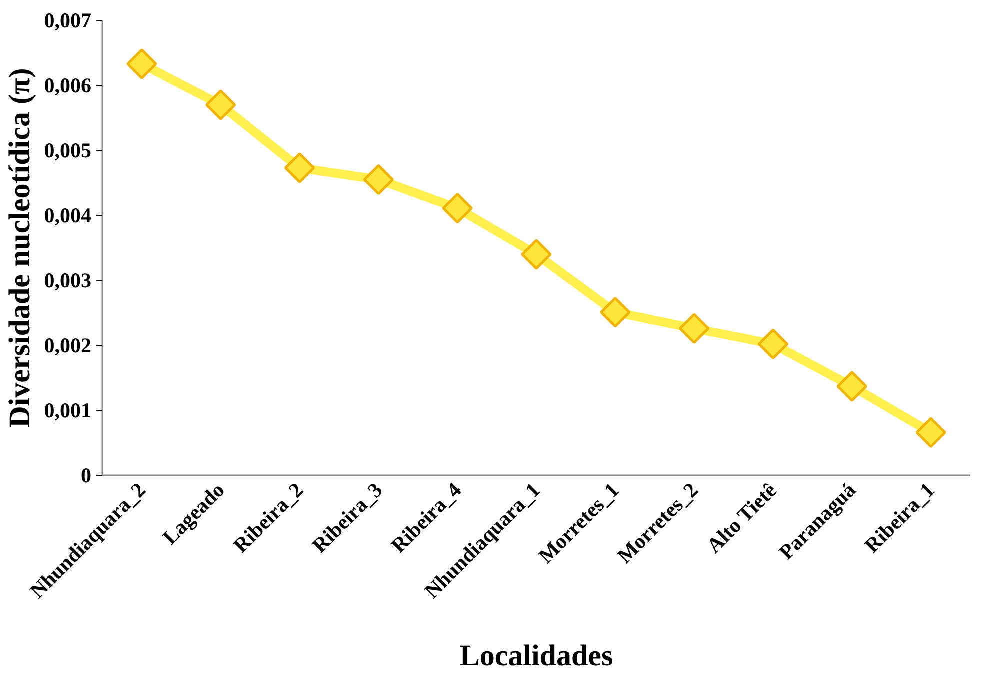  What do you see at coordinates (86, 476) in the screenshot?
I see `y-tick-label: 0` at bounding box center [86, 476].